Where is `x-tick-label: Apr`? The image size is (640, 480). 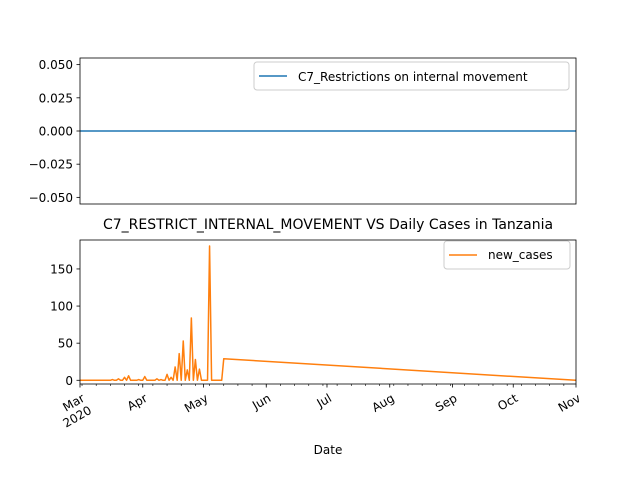 x-tick-label: Apr is located at coordinates (137, 402).